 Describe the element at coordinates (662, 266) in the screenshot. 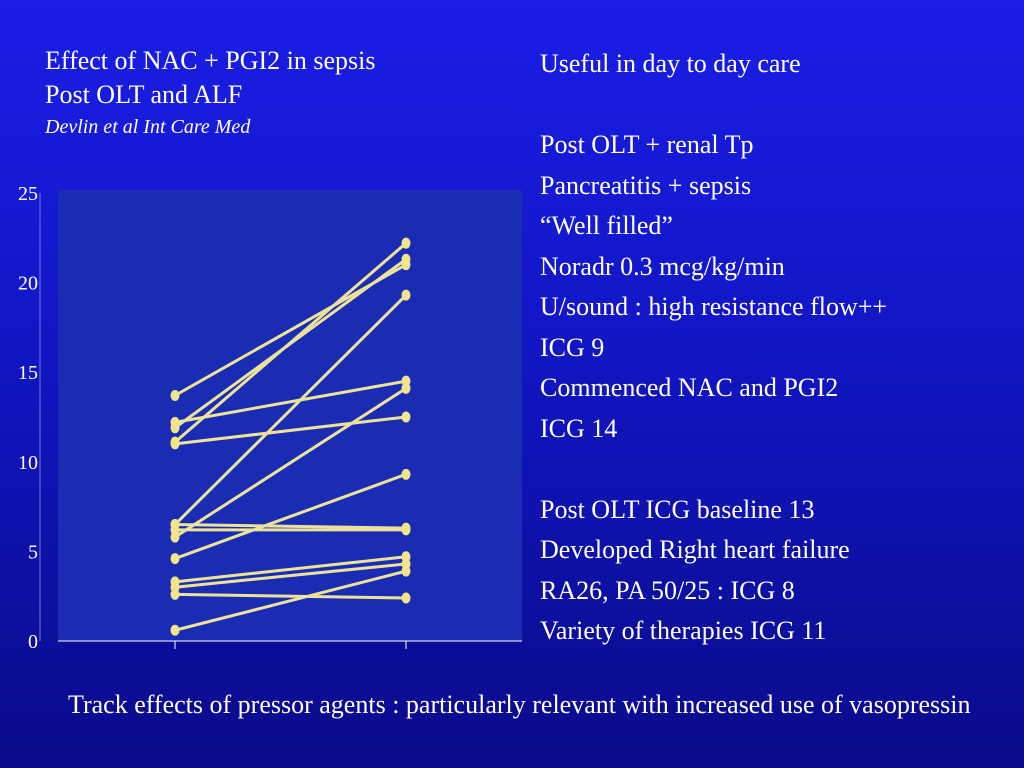

I see `note-line: Noradr 0.3 mcg/kg/min` at that location.